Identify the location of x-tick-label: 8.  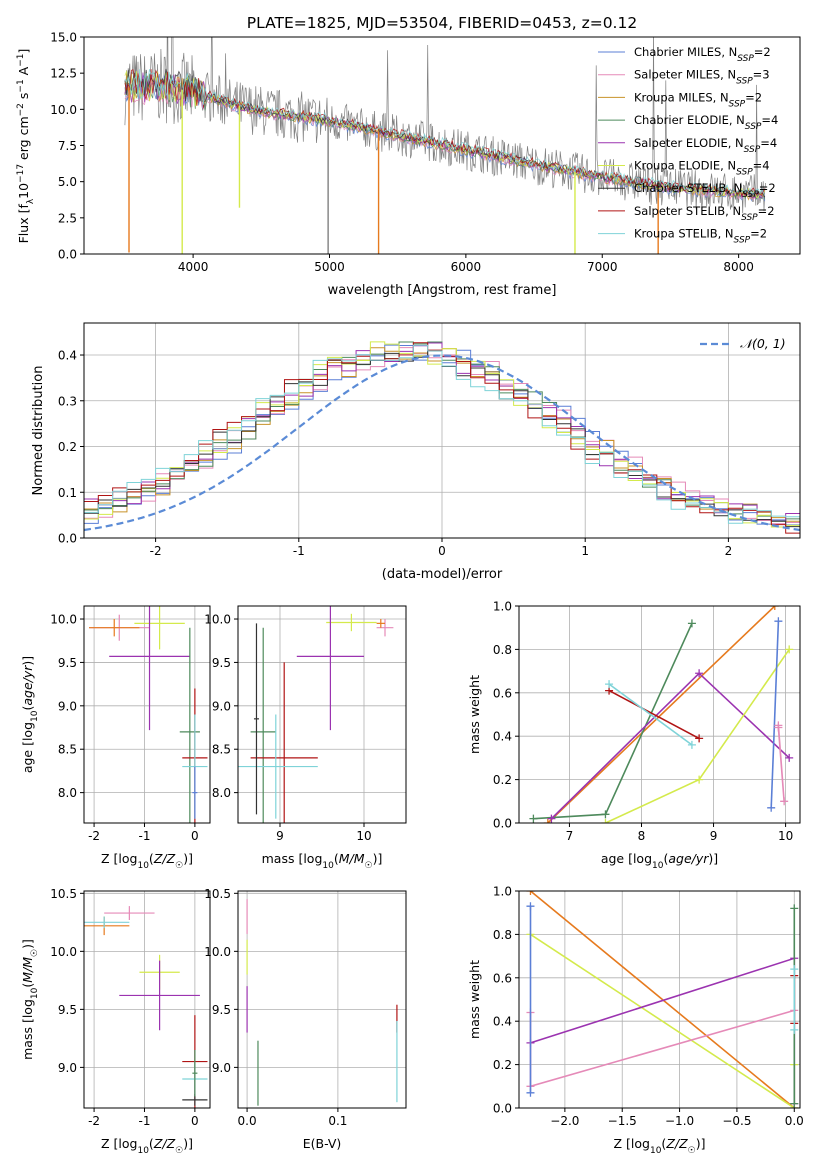
(642, 836).